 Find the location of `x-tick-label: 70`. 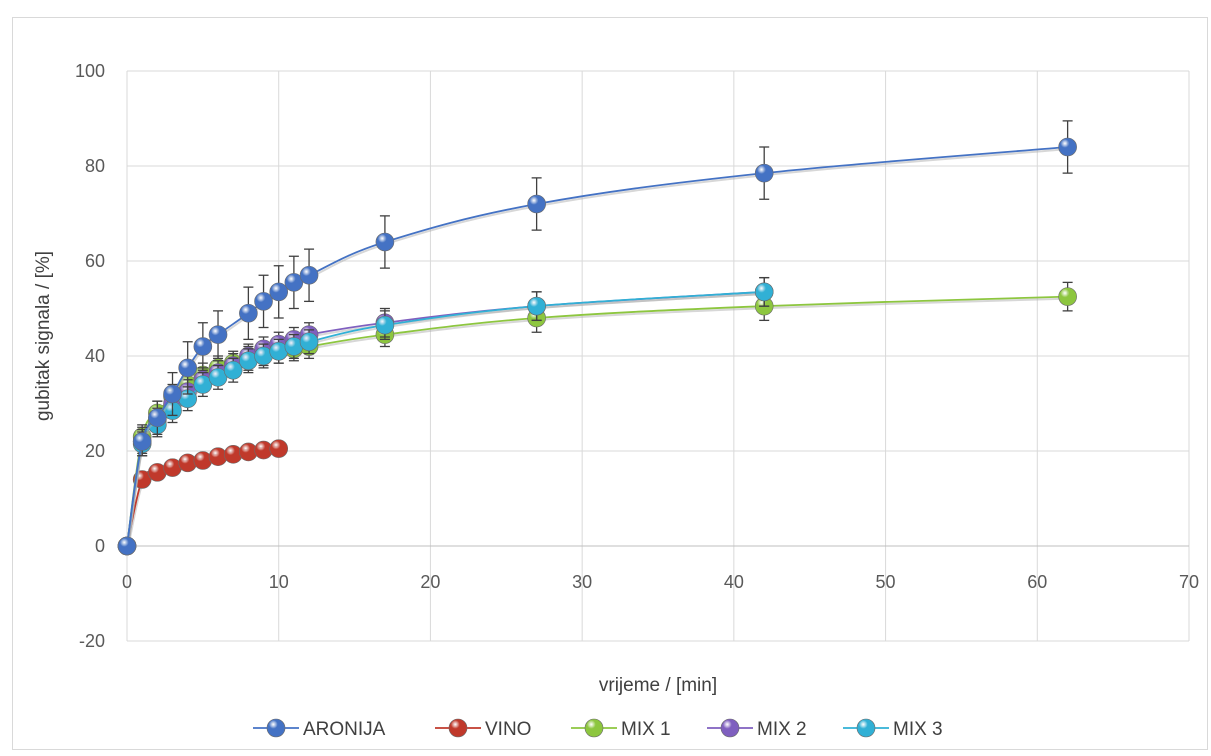

x-tick-label: 70 is located at coordinates (1189, 582).